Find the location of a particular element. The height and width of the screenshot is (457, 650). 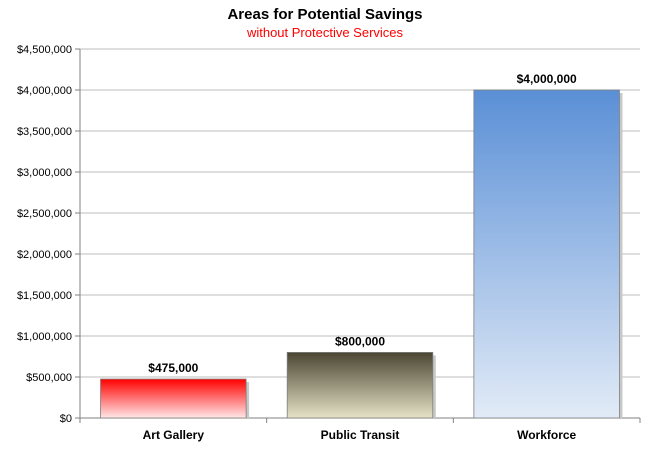

y-tick-label: $2,000,000 is located at coordinates (44, 255).